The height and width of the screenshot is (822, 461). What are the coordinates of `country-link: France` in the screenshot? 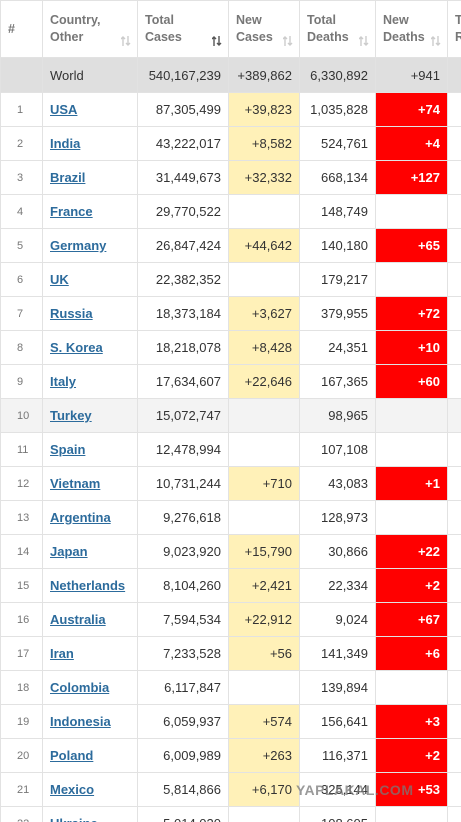 It's located at (71, 211).